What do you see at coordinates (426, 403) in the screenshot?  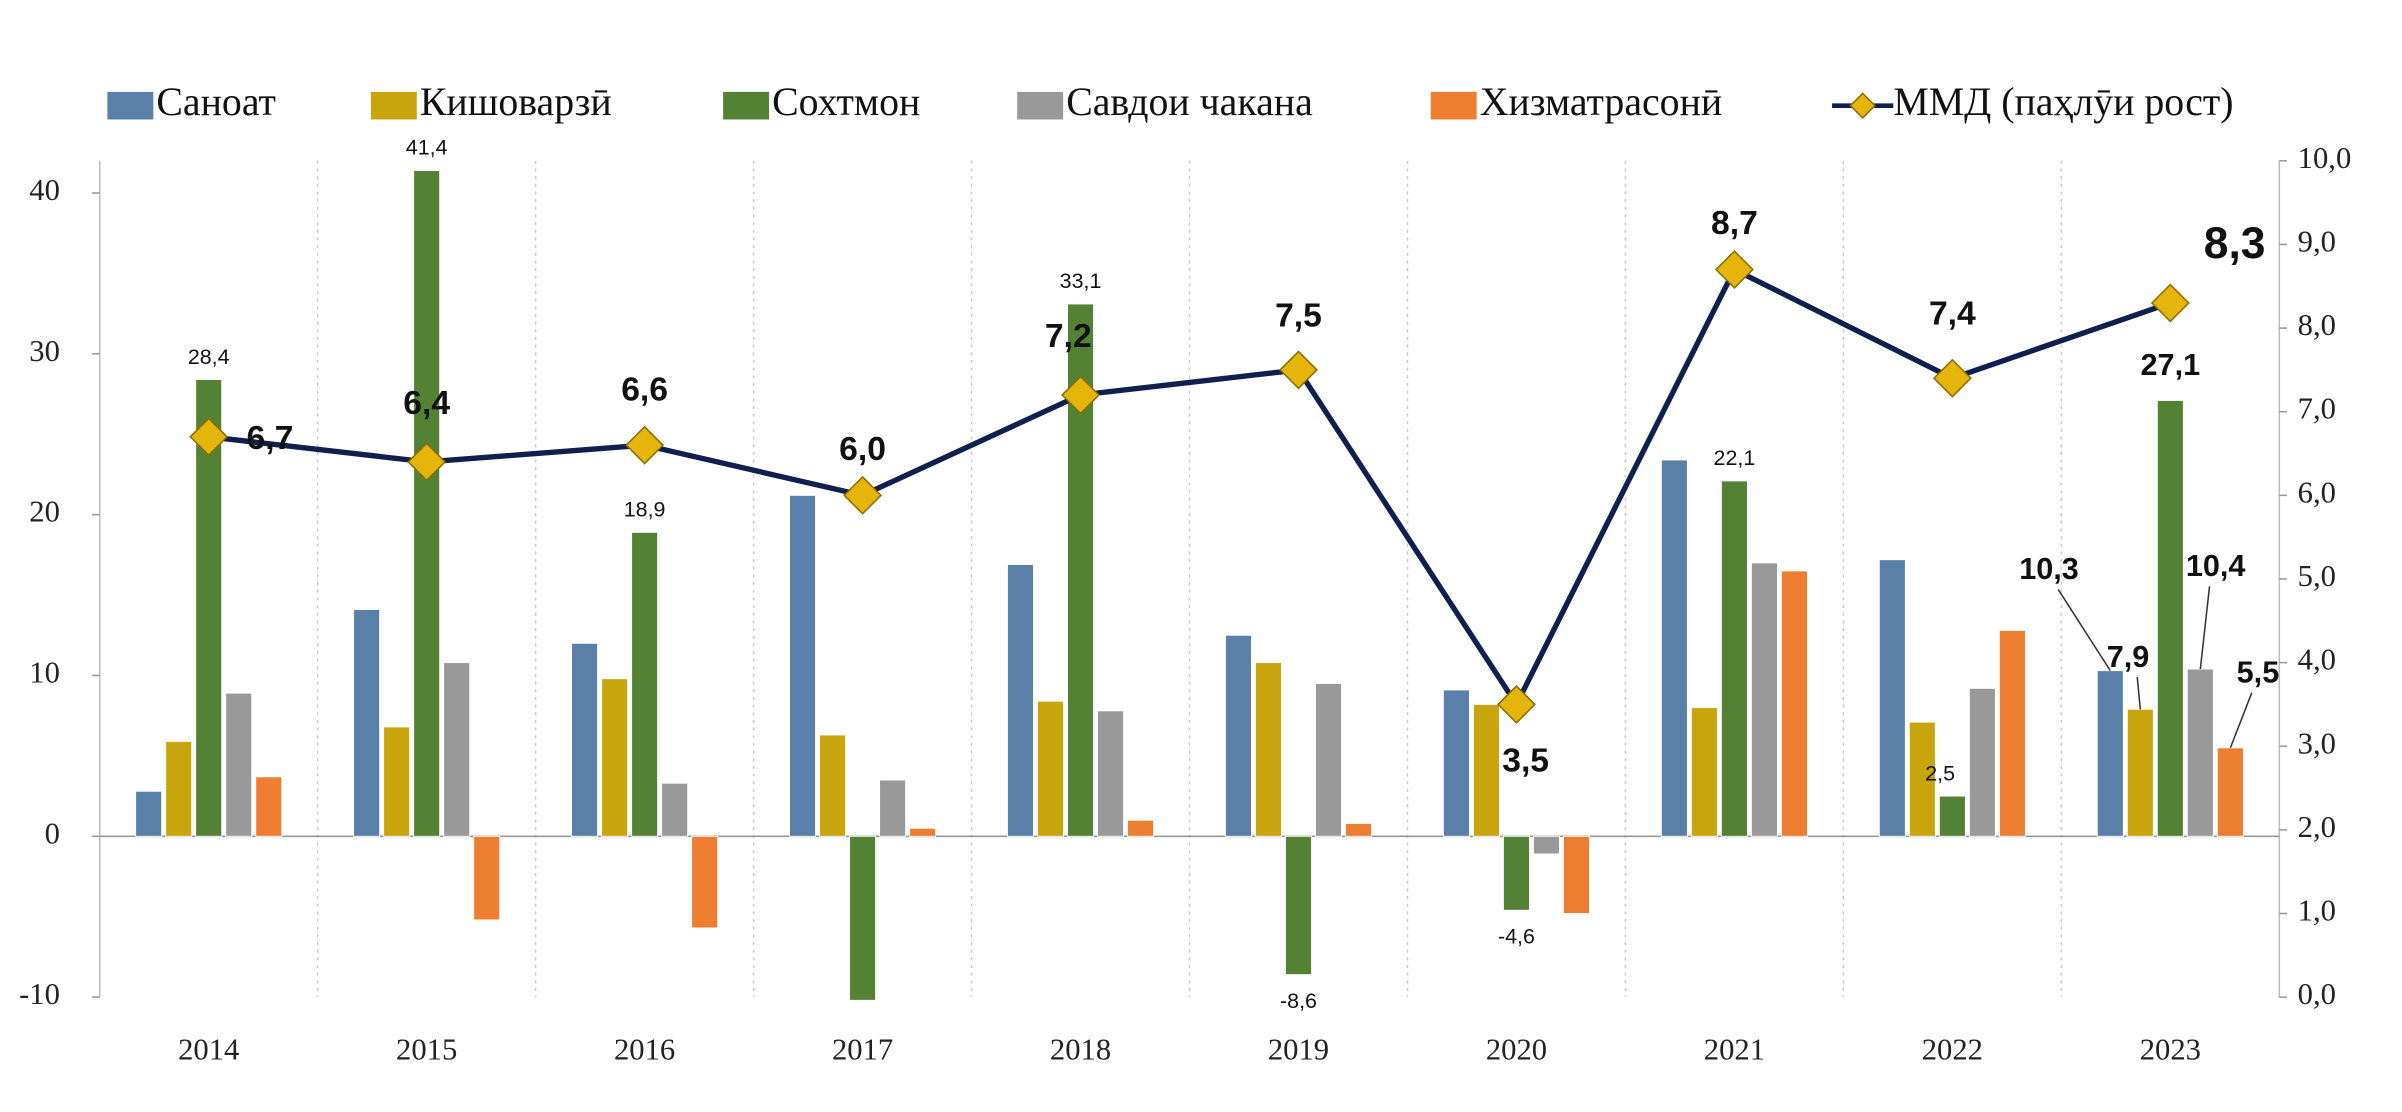 I see `gdp-label: 6,4` at bounding box center [426, 403].